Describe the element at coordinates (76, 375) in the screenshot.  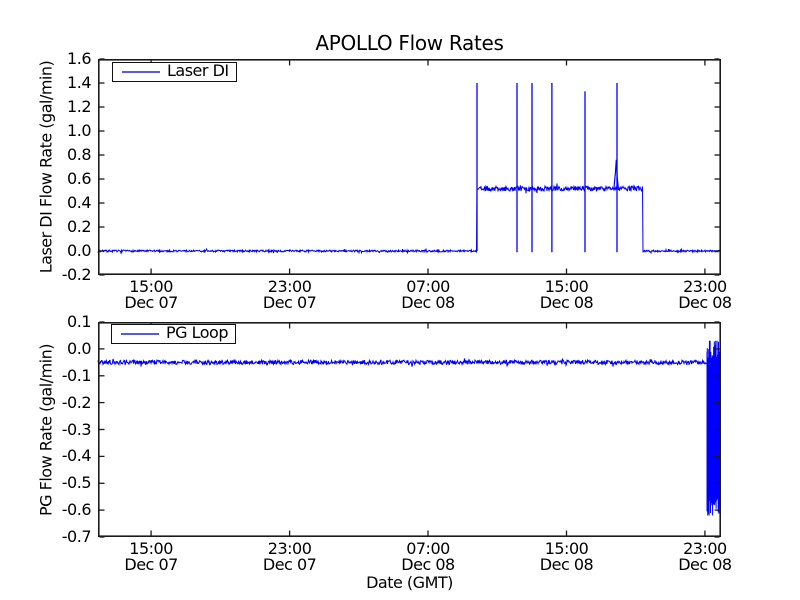
I see `y-tick-label: -0.1` at that location.